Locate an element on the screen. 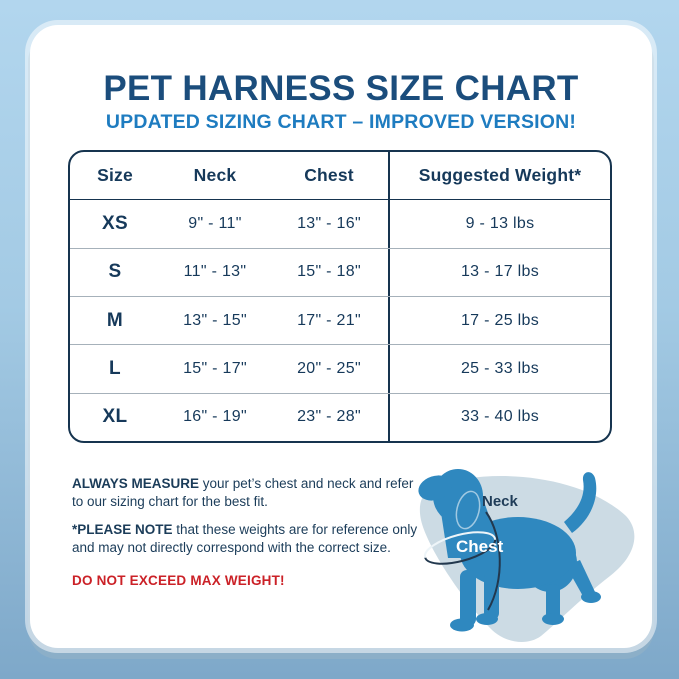 This screenshot has height=679, width=679. neck-cell: 13" - 15" is located at coordinates (215, 320).